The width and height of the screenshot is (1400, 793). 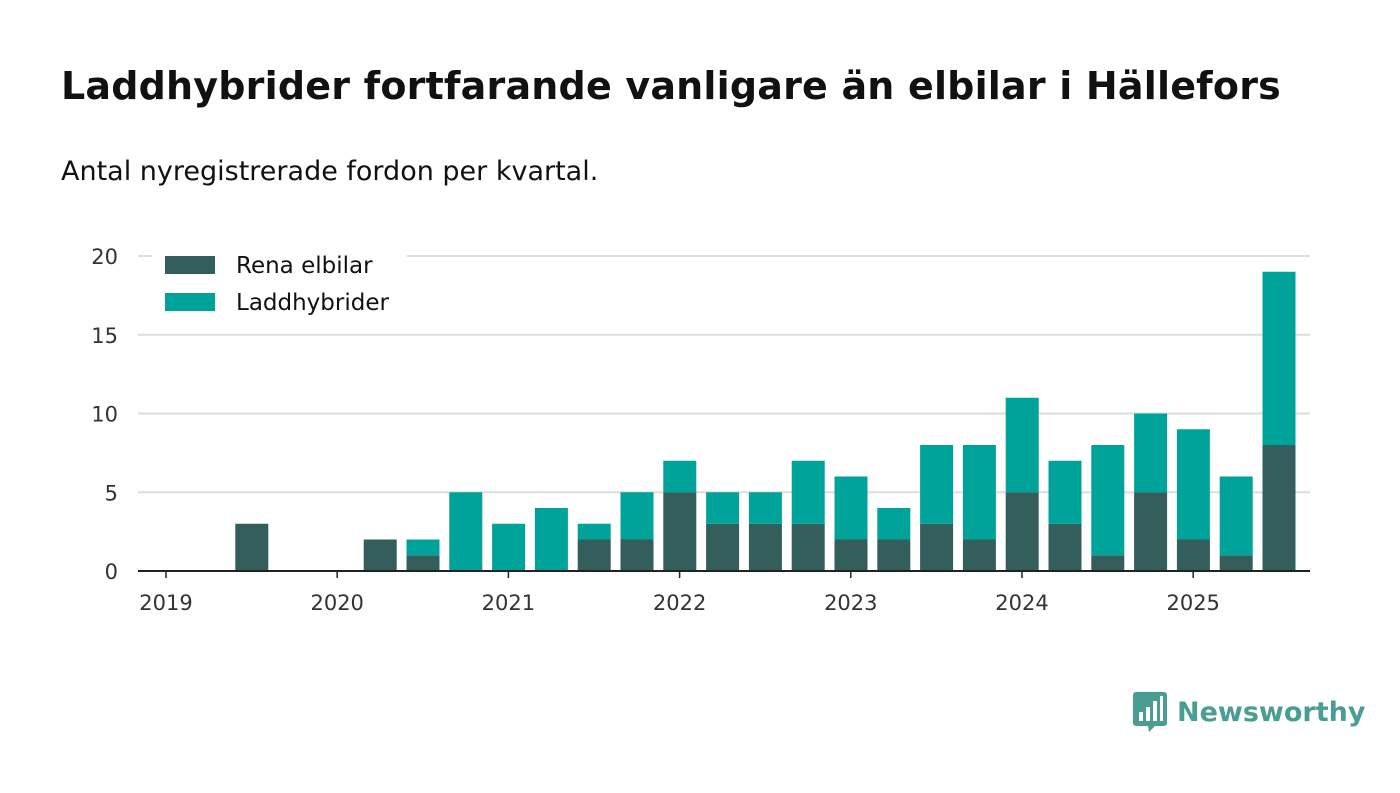 I want to click on newsworthy-logo: Newsworthy, so click(x=1249, y=712).